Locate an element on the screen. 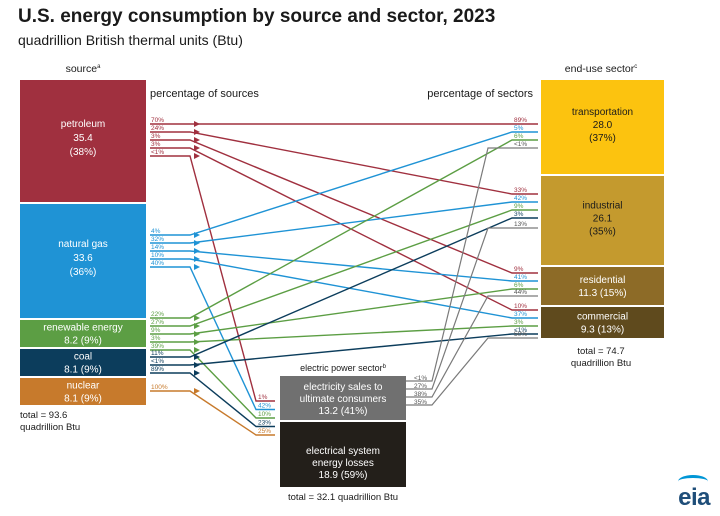 The width and height of the screenshot is (720, 516). flow-arrow-natgas-electric is located at coordinates (197, 267).